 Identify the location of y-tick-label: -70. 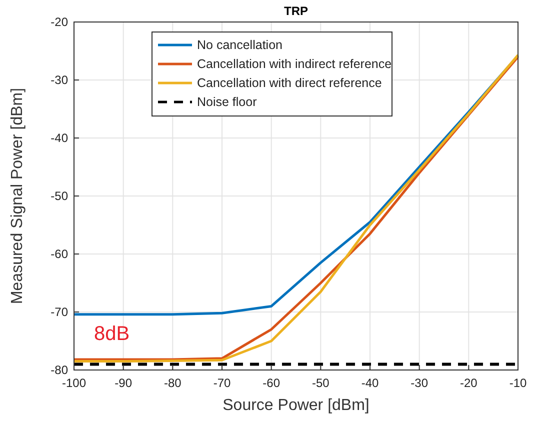
(59, 312).